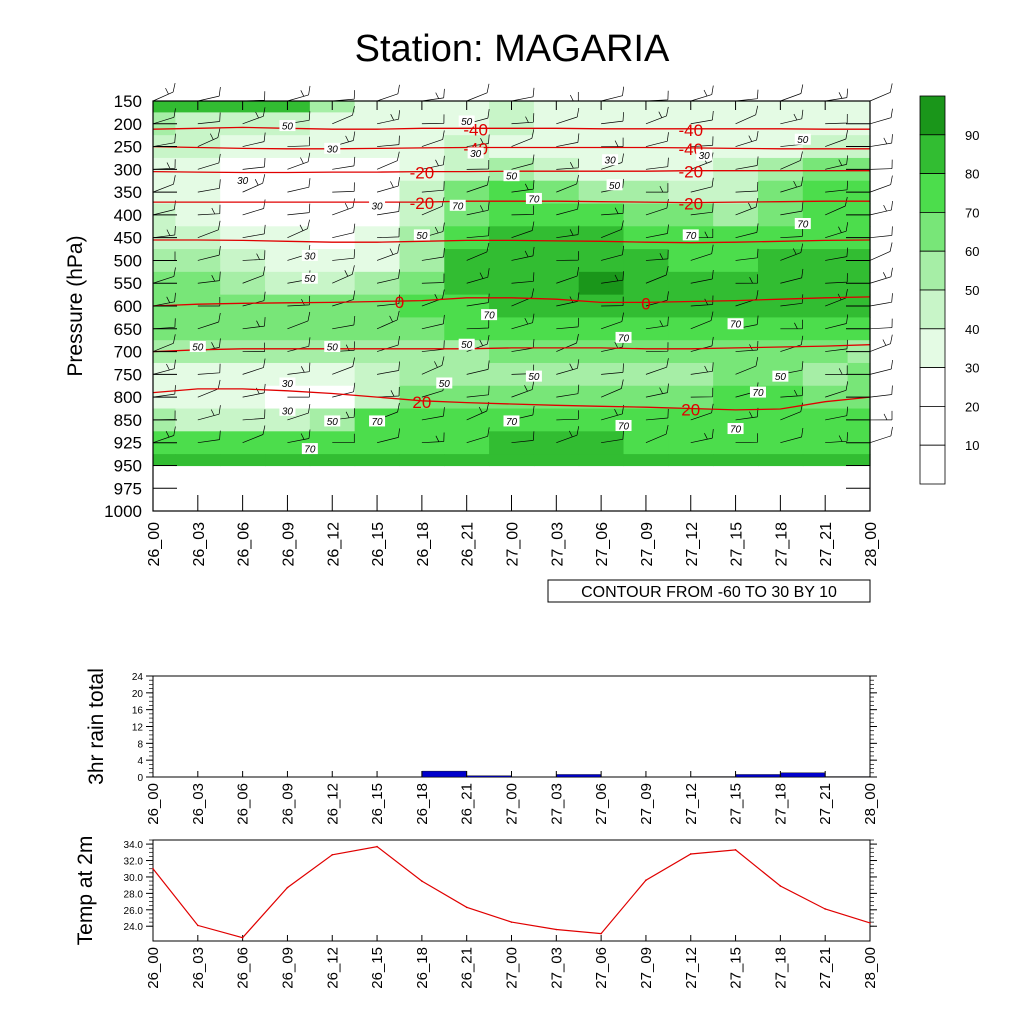  I want to click on temperature-contour-label: 20, so click(421, 402).